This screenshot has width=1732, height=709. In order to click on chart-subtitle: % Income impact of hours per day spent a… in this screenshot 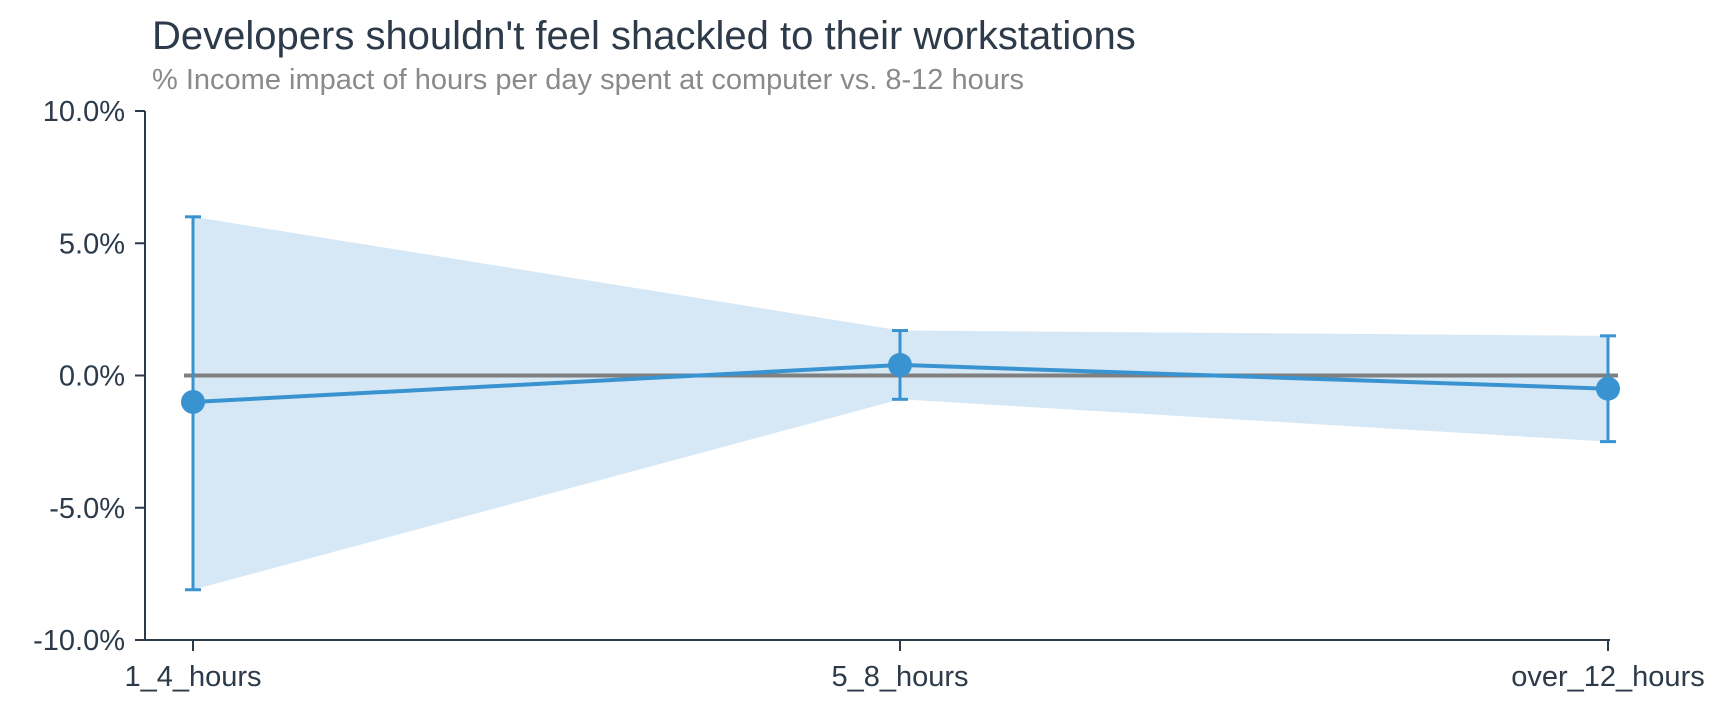, I will do `click(588, 80)`.